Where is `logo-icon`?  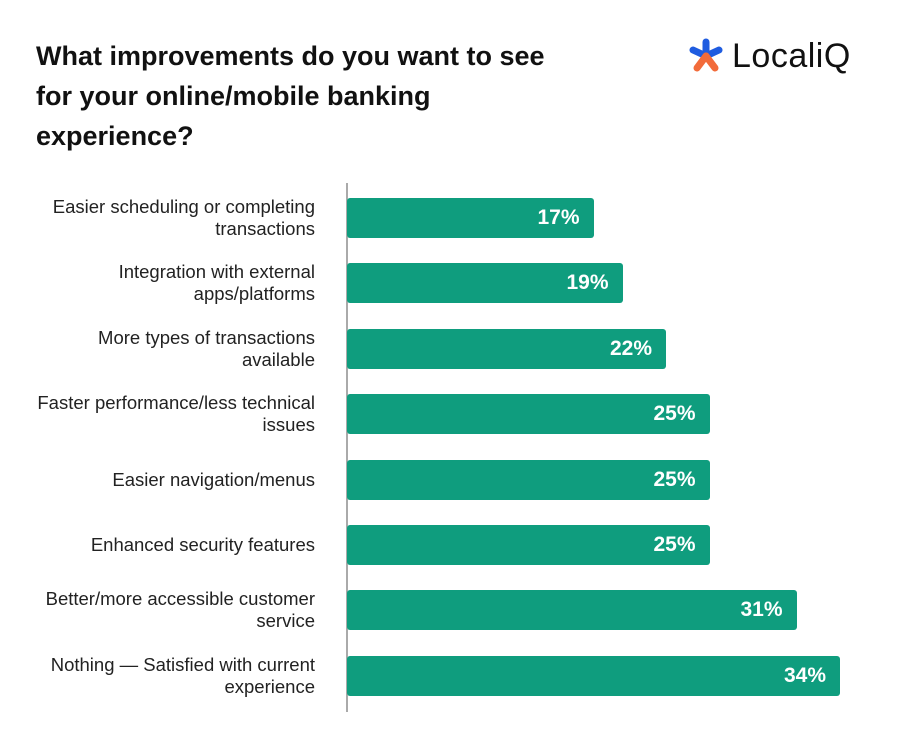 logo-icon is located at coordinates (706, 55).